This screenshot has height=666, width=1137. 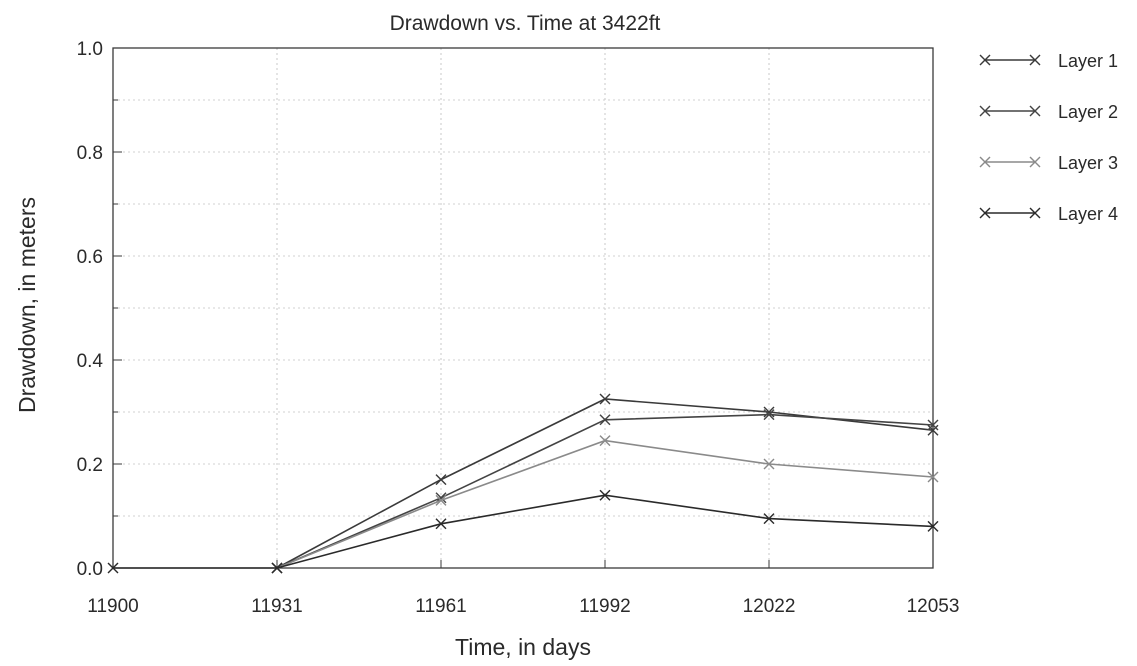 I want to click on x-axis-title: Time, in days, so click(x=523, y=647).